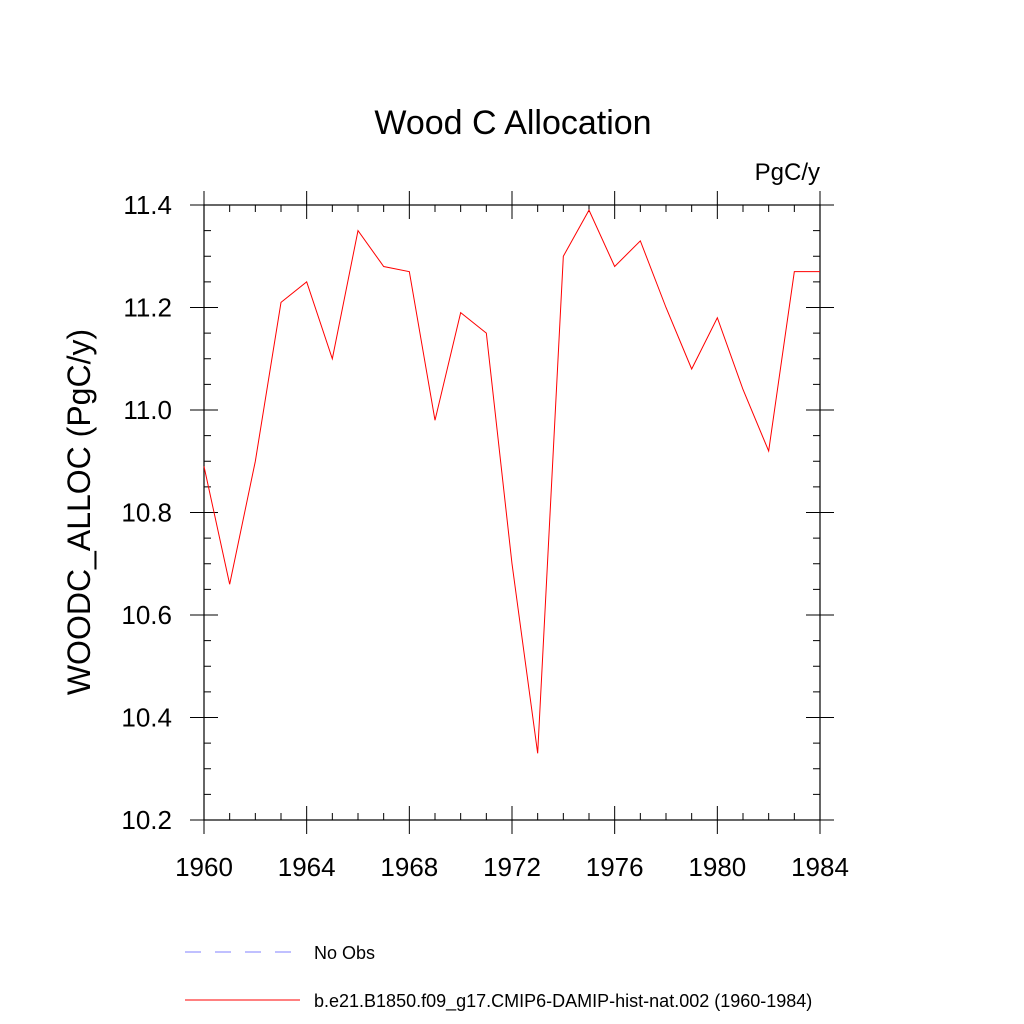  Describe the element at coordinates (147, 308) in the screenshot. I see `y-tick-label: 11.2` at that location.